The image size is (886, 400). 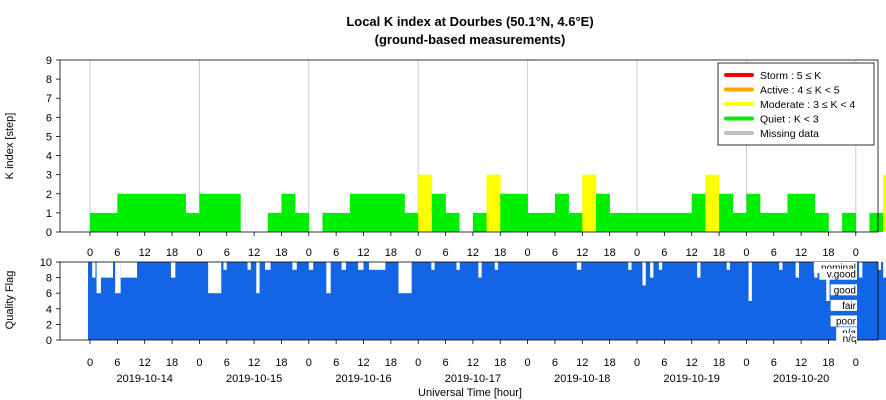 I want to click on quality-panel-ylabel: Quality Flag, so click(x=10, y=300).